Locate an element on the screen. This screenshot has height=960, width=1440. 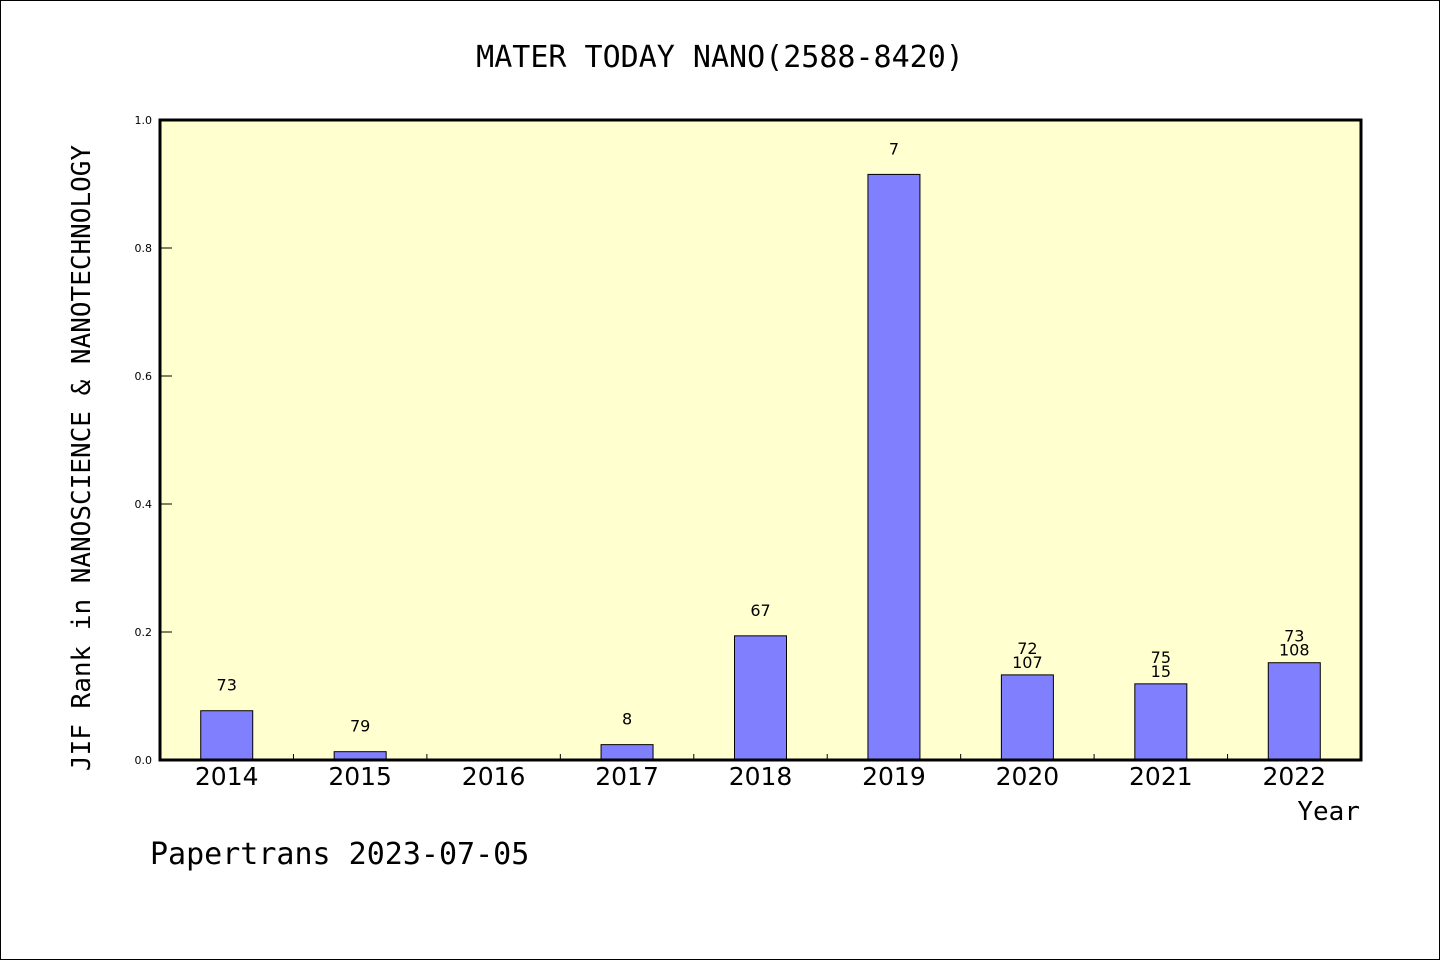
y-tick-label: 0.0 is located at coordinates (144, 760).